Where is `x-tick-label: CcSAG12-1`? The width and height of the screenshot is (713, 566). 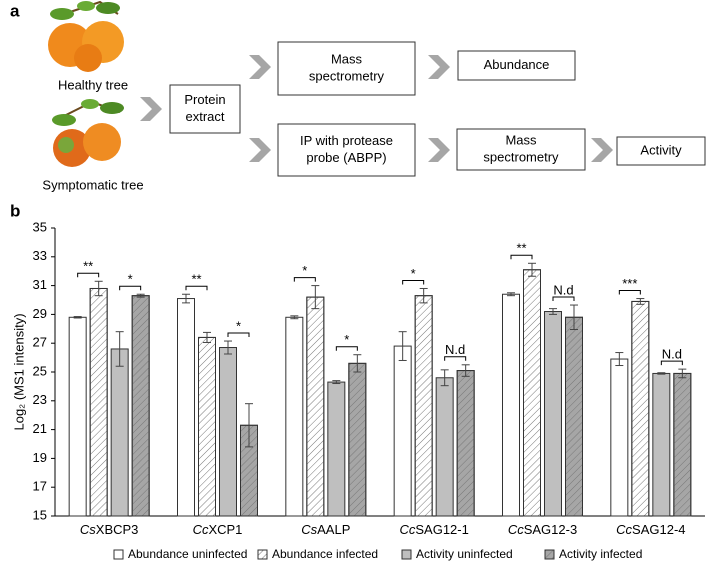
x-tick-label: CcSAG12-1 is located at coordinates (433, 529).